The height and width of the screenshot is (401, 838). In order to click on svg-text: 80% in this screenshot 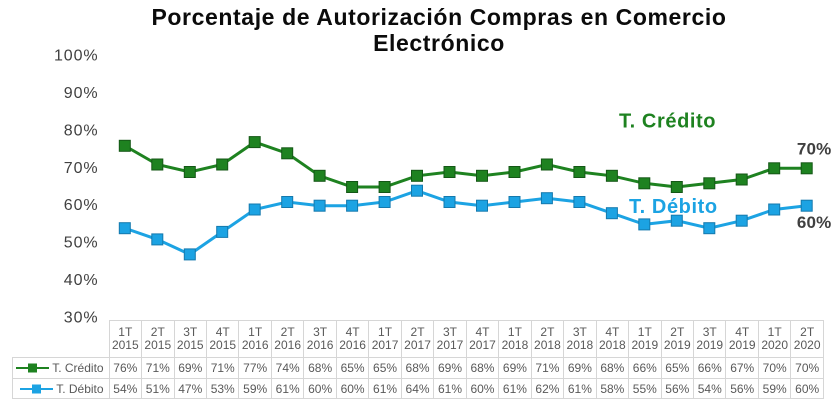, I will do `click(81, 130)`.